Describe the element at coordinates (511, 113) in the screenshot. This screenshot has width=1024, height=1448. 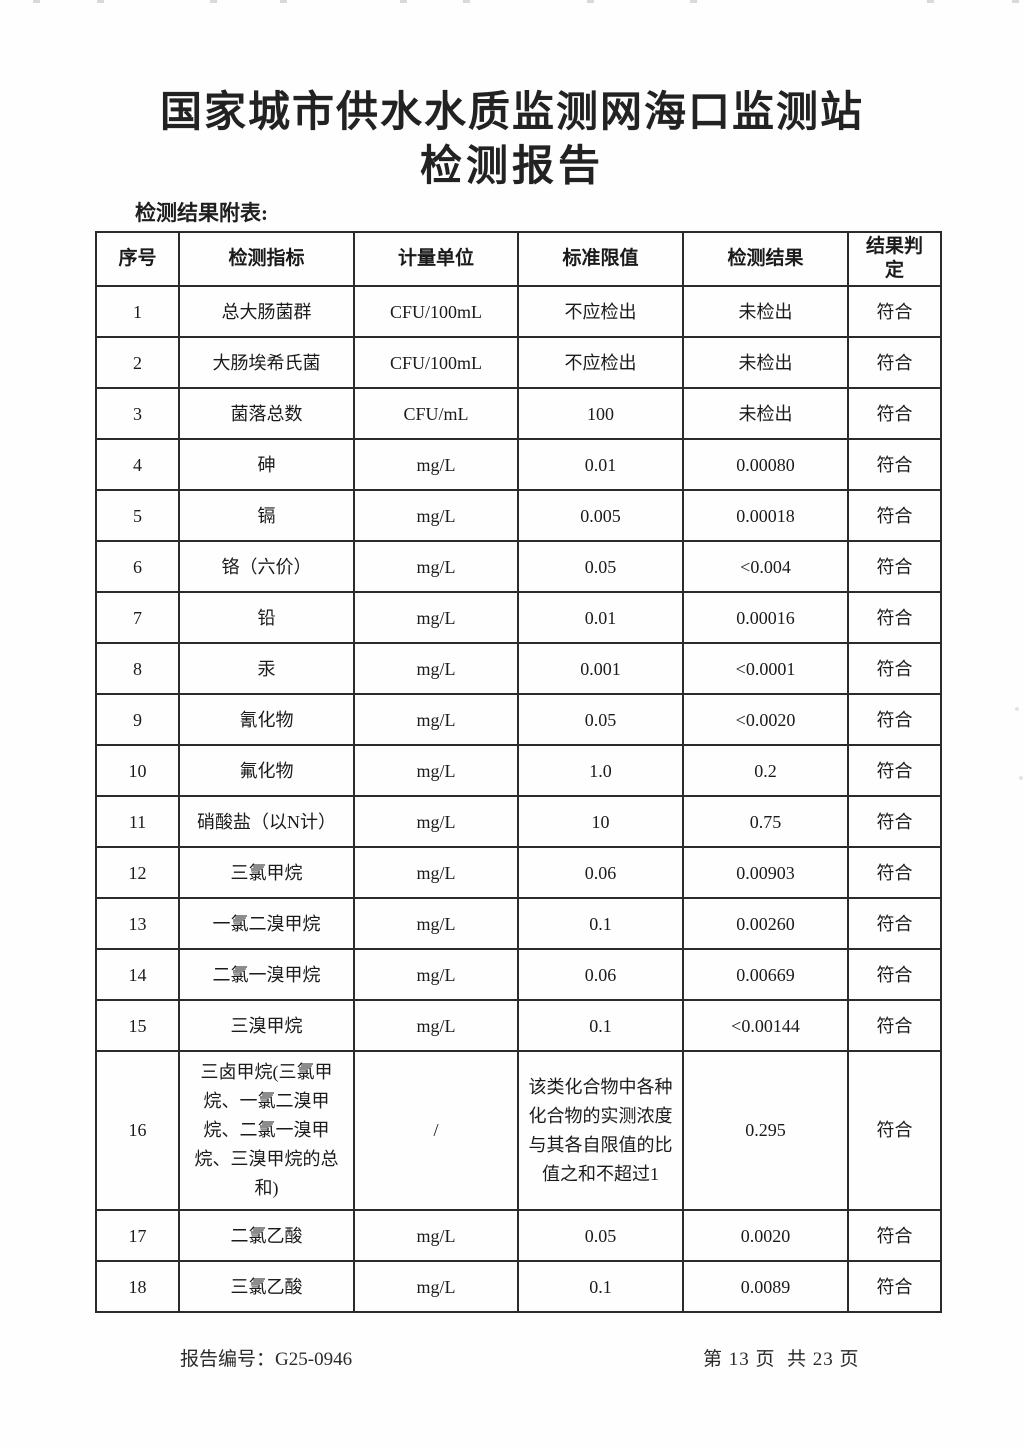
I see `report-title-line1: 国家城市供水水质监测网海口监测站` at that location.